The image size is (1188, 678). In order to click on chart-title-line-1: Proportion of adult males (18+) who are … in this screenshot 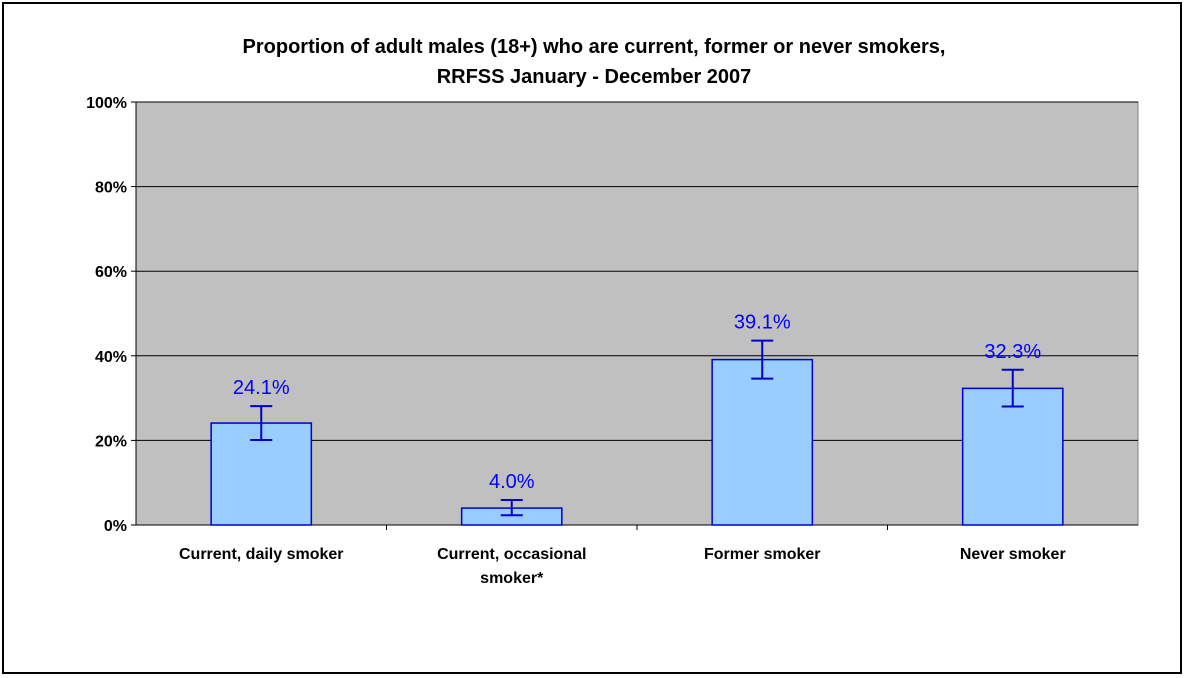, I will do `click(594, 47)`.